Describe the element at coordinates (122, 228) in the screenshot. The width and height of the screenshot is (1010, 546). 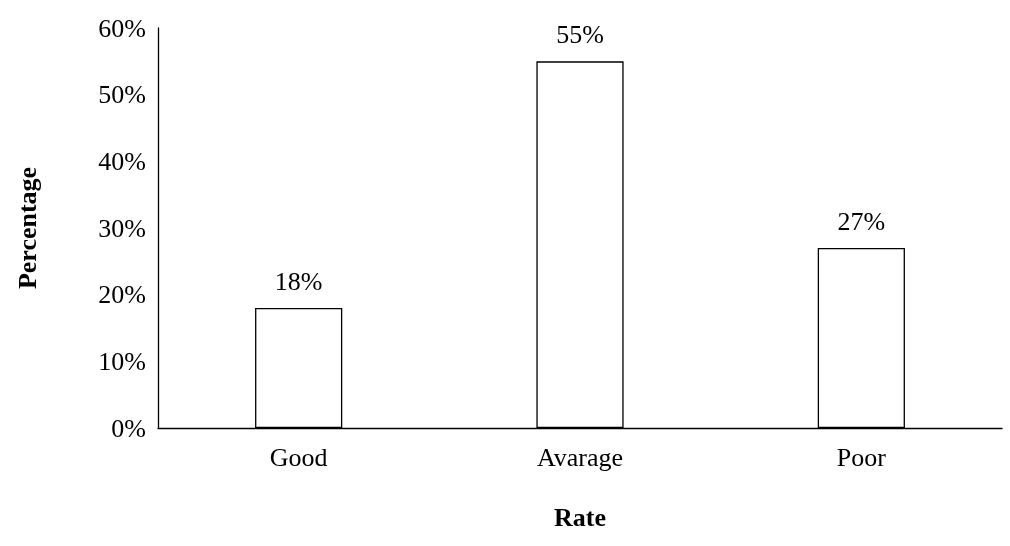
I see `y-tick-label: 30%` at that location.